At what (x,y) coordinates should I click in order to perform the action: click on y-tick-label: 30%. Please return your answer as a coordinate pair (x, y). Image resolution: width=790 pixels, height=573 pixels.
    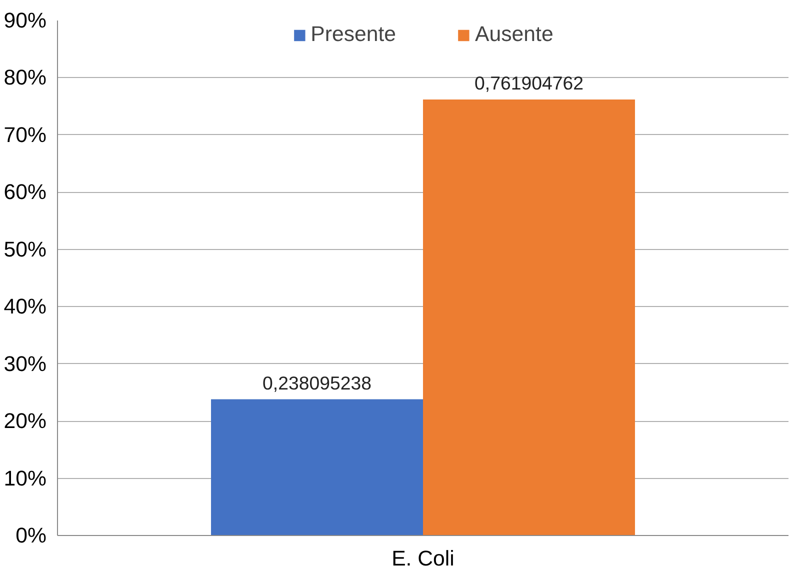
    Looking at the image, I should click on (25, 364).